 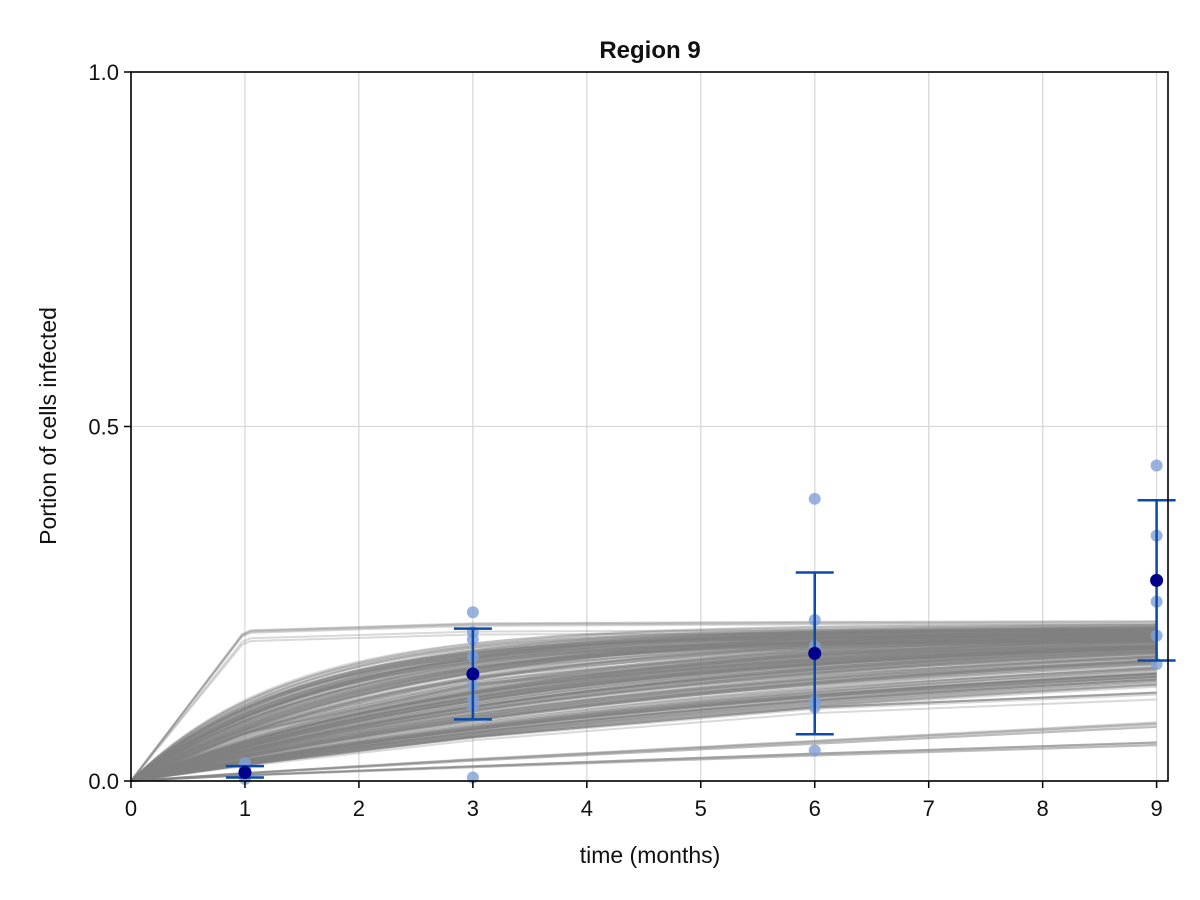 I want to click on x-tick-label: 1, so click(x=245, y=808).